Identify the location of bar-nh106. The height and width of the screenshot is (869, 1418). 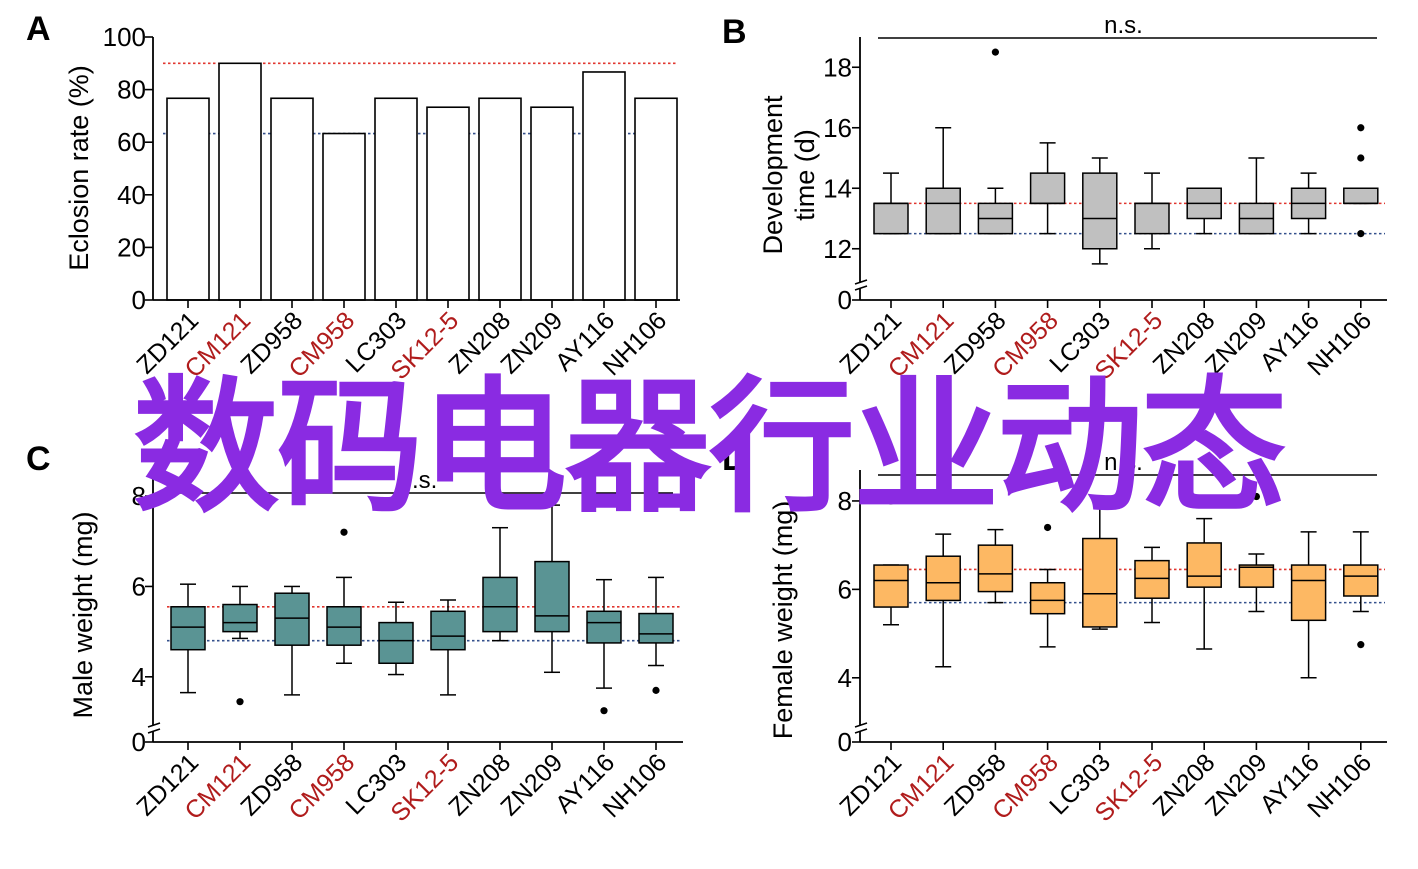
(656, 199).